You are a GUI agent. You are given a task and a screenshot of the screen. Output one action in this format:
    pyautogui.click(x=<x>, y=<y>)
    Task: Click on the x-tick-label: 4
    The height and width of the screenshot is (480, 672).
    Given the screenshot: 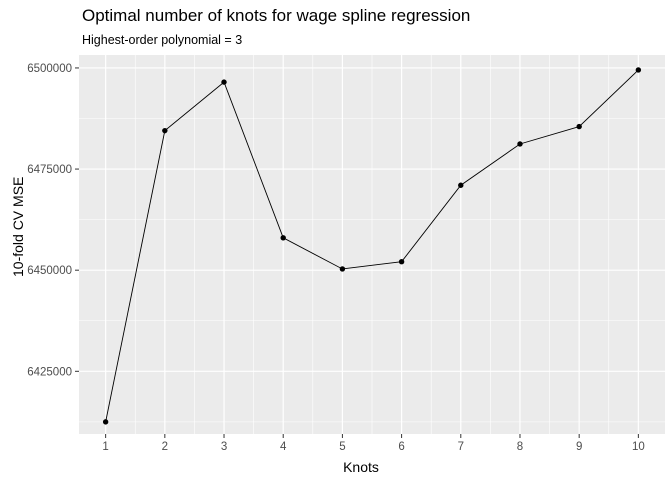 What is the action you would take?
    pyautogui.click(x=283, y=447)
    